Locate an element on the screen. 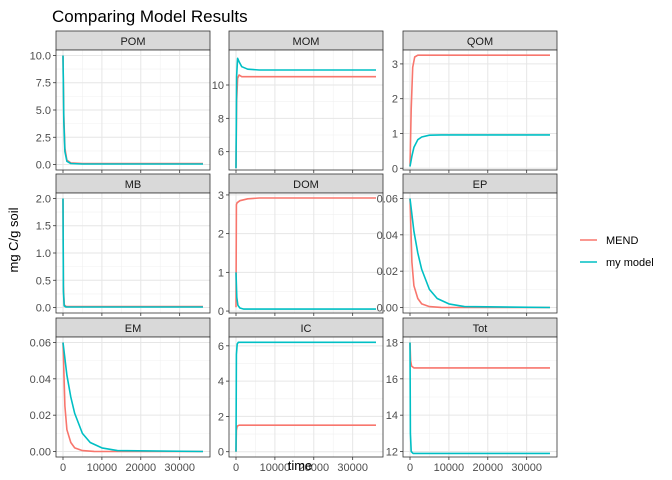  y-tick-label: 5.0 is located at coordinates (43, 111).